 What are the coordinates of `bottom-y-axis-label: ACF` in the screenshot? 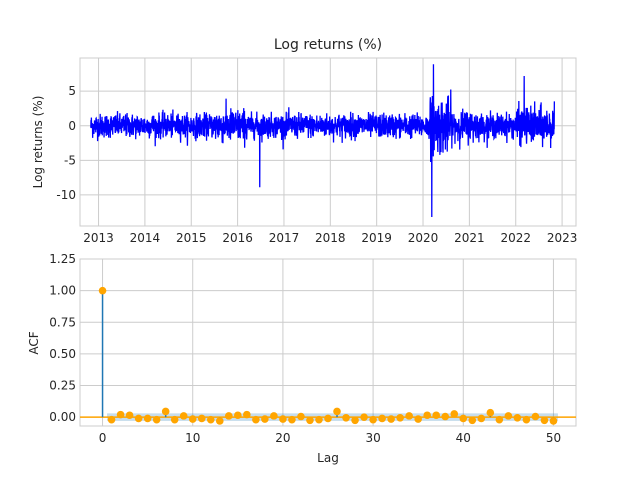 It's located at (34, 342).